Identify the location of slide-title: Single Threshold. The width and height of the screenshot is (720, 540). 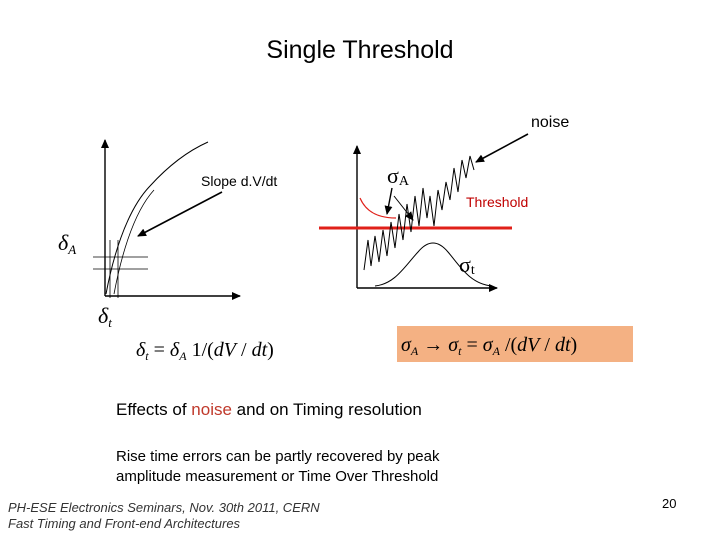
(360, 50).